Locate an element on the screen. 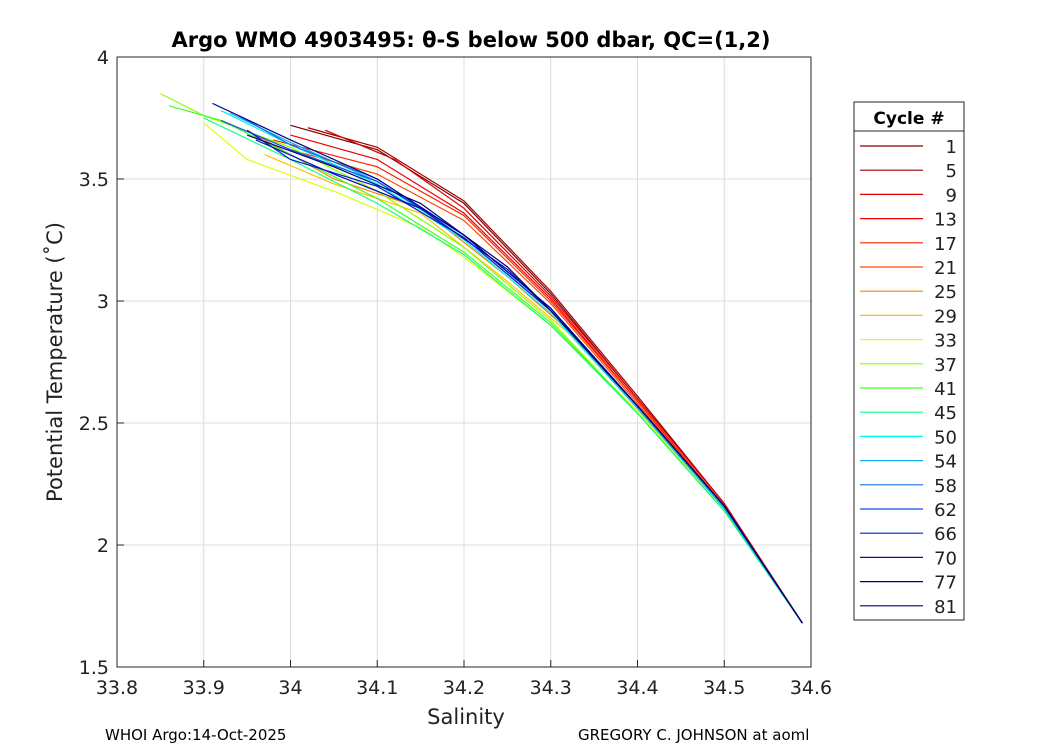  x-ticks: 33.8 33.9 34 34.1 34.2 34.3 34.4 34.5 34.6 is located at coordinates (464, 679).